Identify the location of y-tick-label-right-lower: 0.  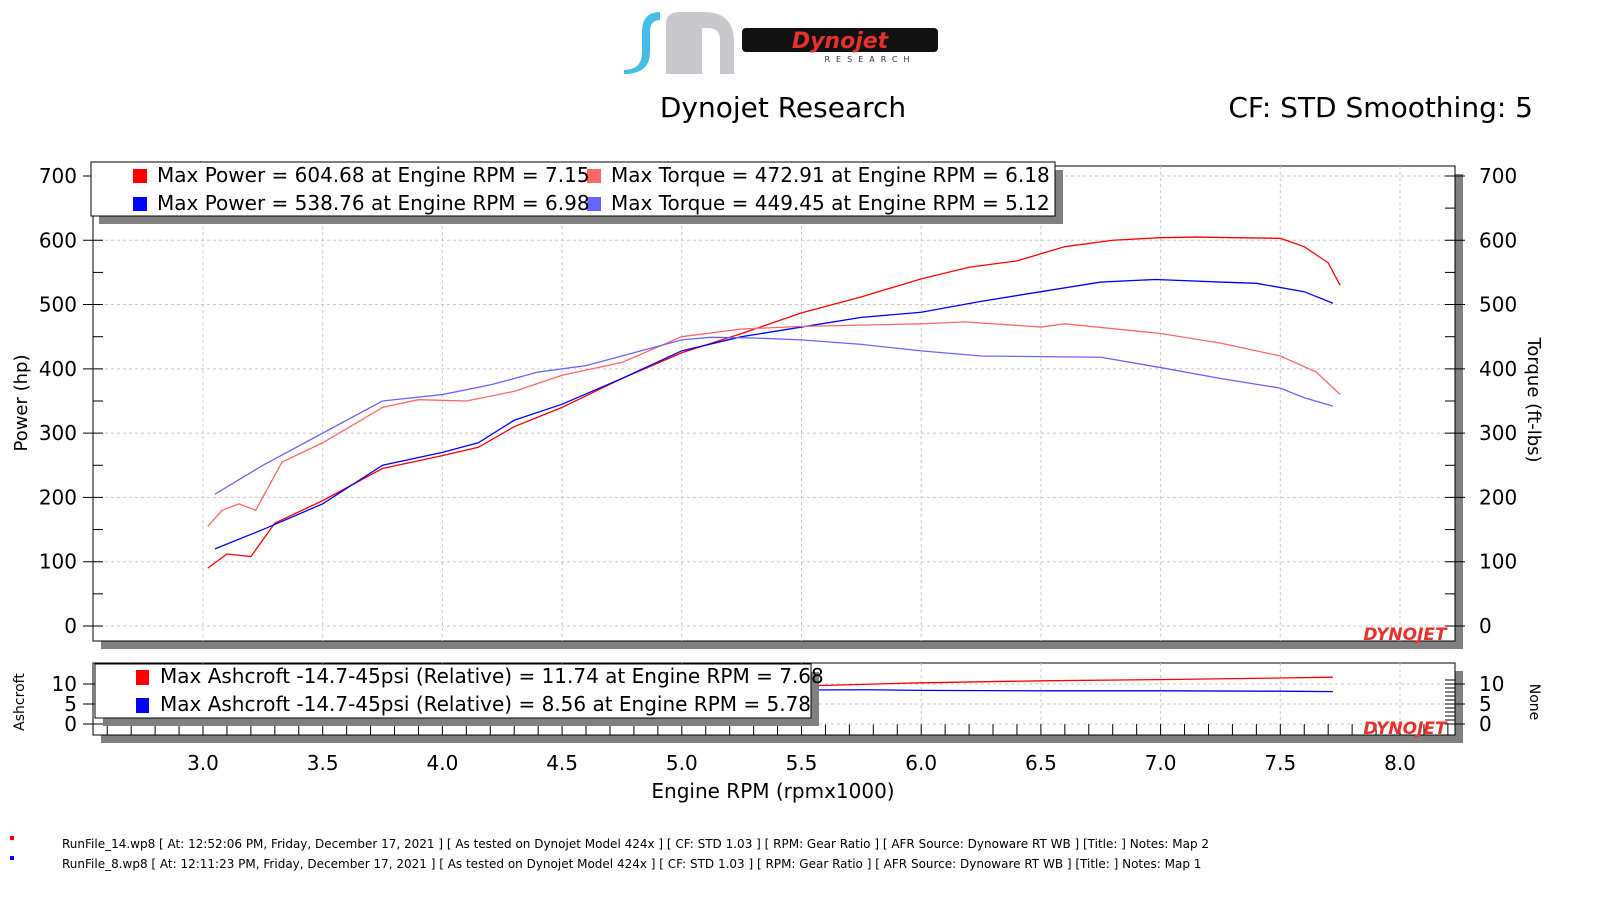
(1485, 724).